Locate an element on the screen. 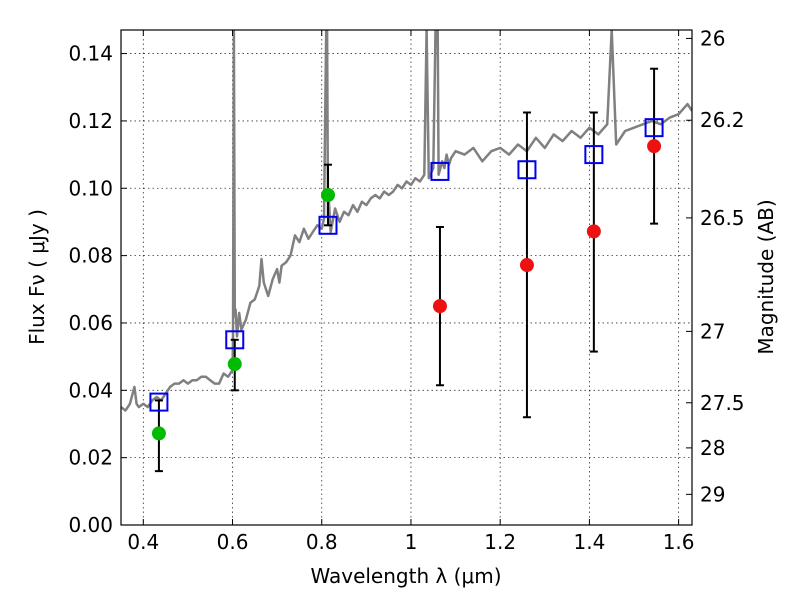  y-axis-label: Flux Fν ( μJy ) is located at coordinates (37, 277).